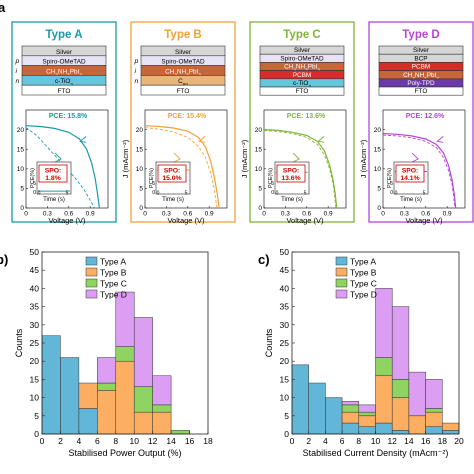 Image resolution: width=474 pixels, height=474 pixels. What do you see at coordinates (302, 84) in the screenshot?
I see `layer-label: c-TiO2` at bounding box center [302, 84].